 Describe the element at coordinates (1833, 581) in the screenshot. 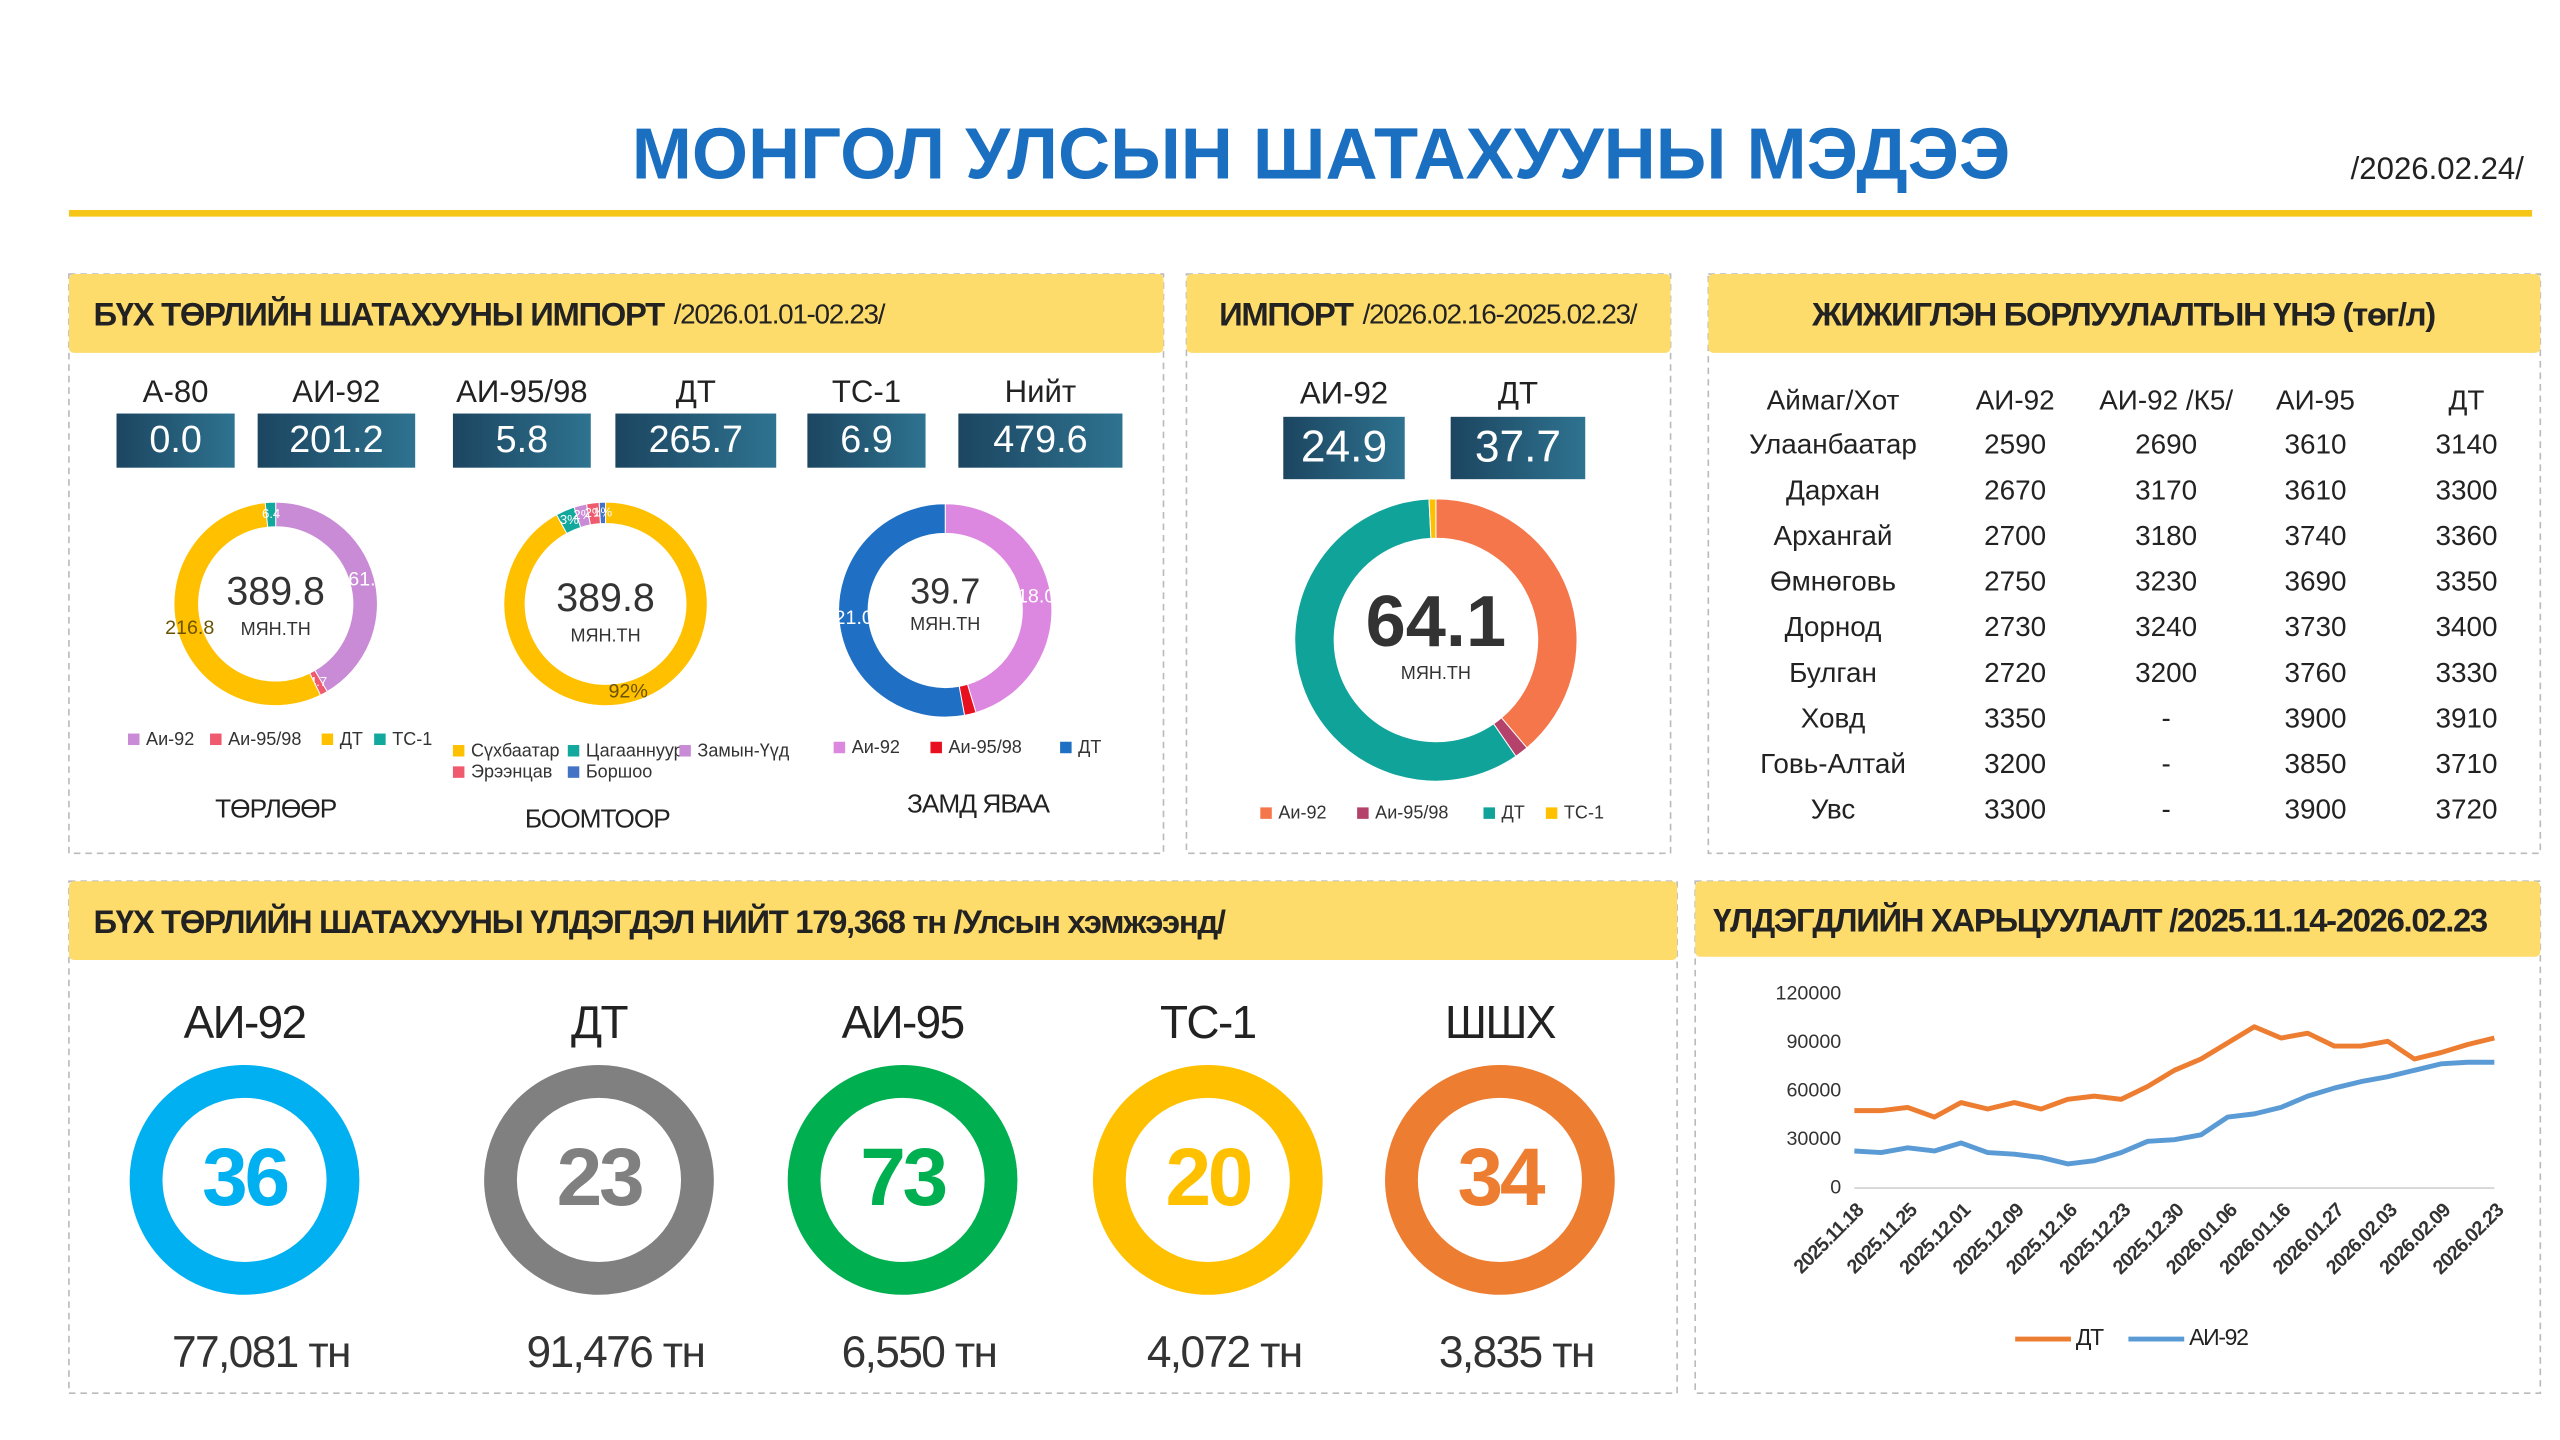

I see `table-cell: Өмнөговь` at that location.